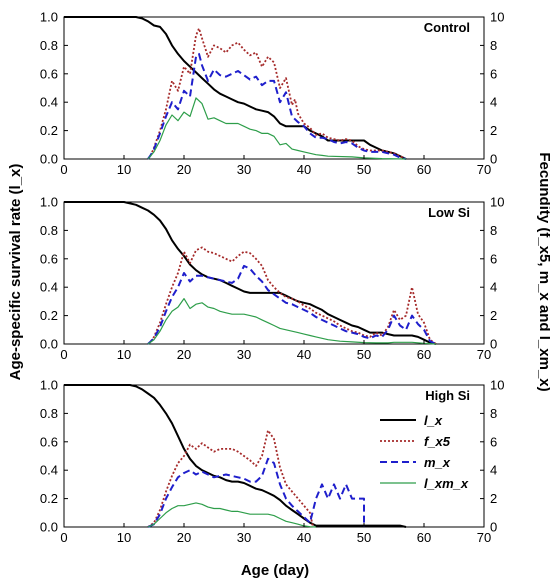 The height and width of the screenshot is (586, 550). What do you see at coordinates (275, 570) in the screenshot?
I see `x-axis-label: Age (day)` at bounding box center [275, 570].